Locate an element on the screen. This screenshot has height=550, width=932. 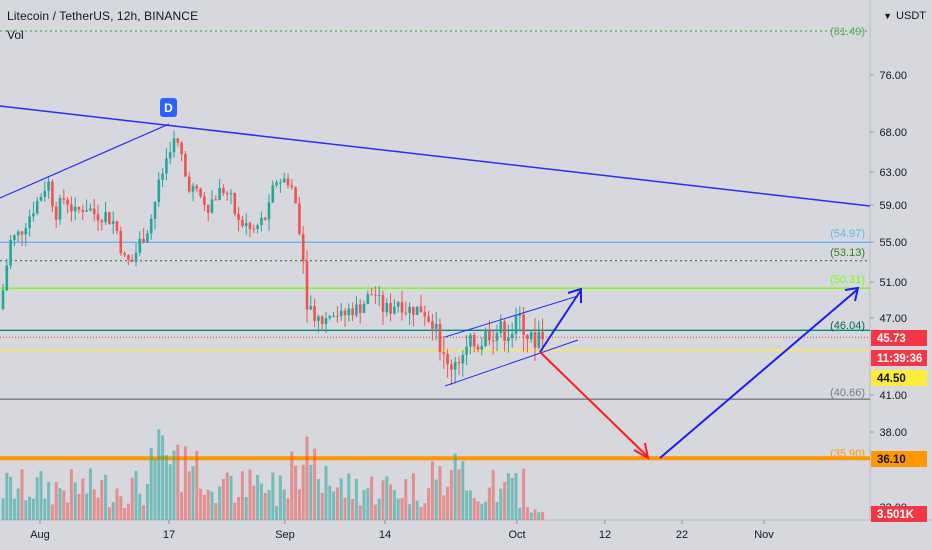
d-marker-badge is located at coordinates (168, 107).